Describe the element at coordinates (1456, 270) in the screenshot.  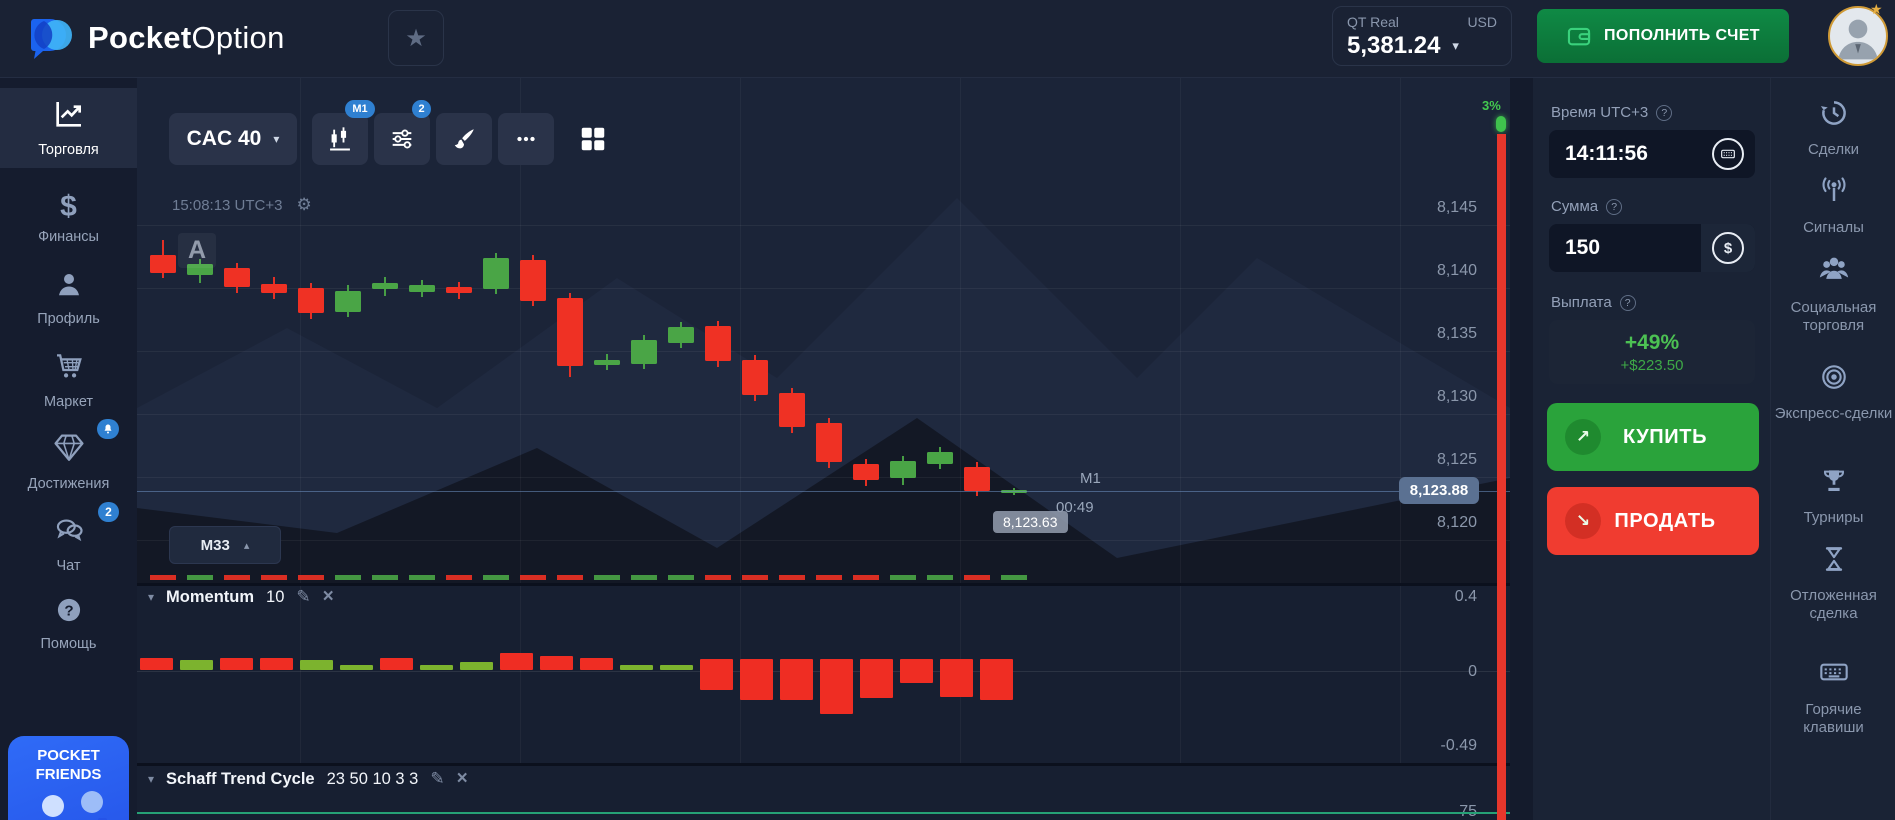
I see `price-tick: 8,140` at that location.